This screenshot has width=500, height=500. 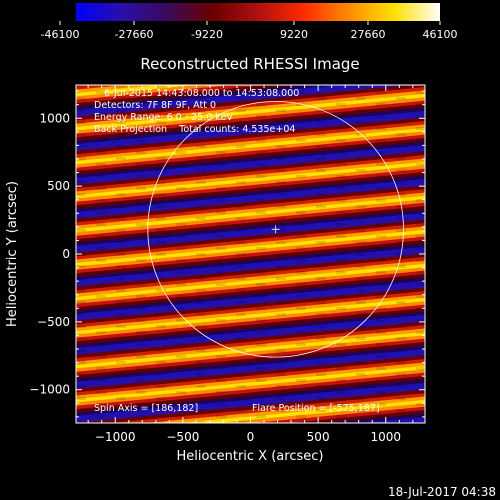 What do you see at coordinates (316, 408) in the screenshot?
I see `flare-position-text: Flare Position = [-575,187]` at bounding box center [316, 408].